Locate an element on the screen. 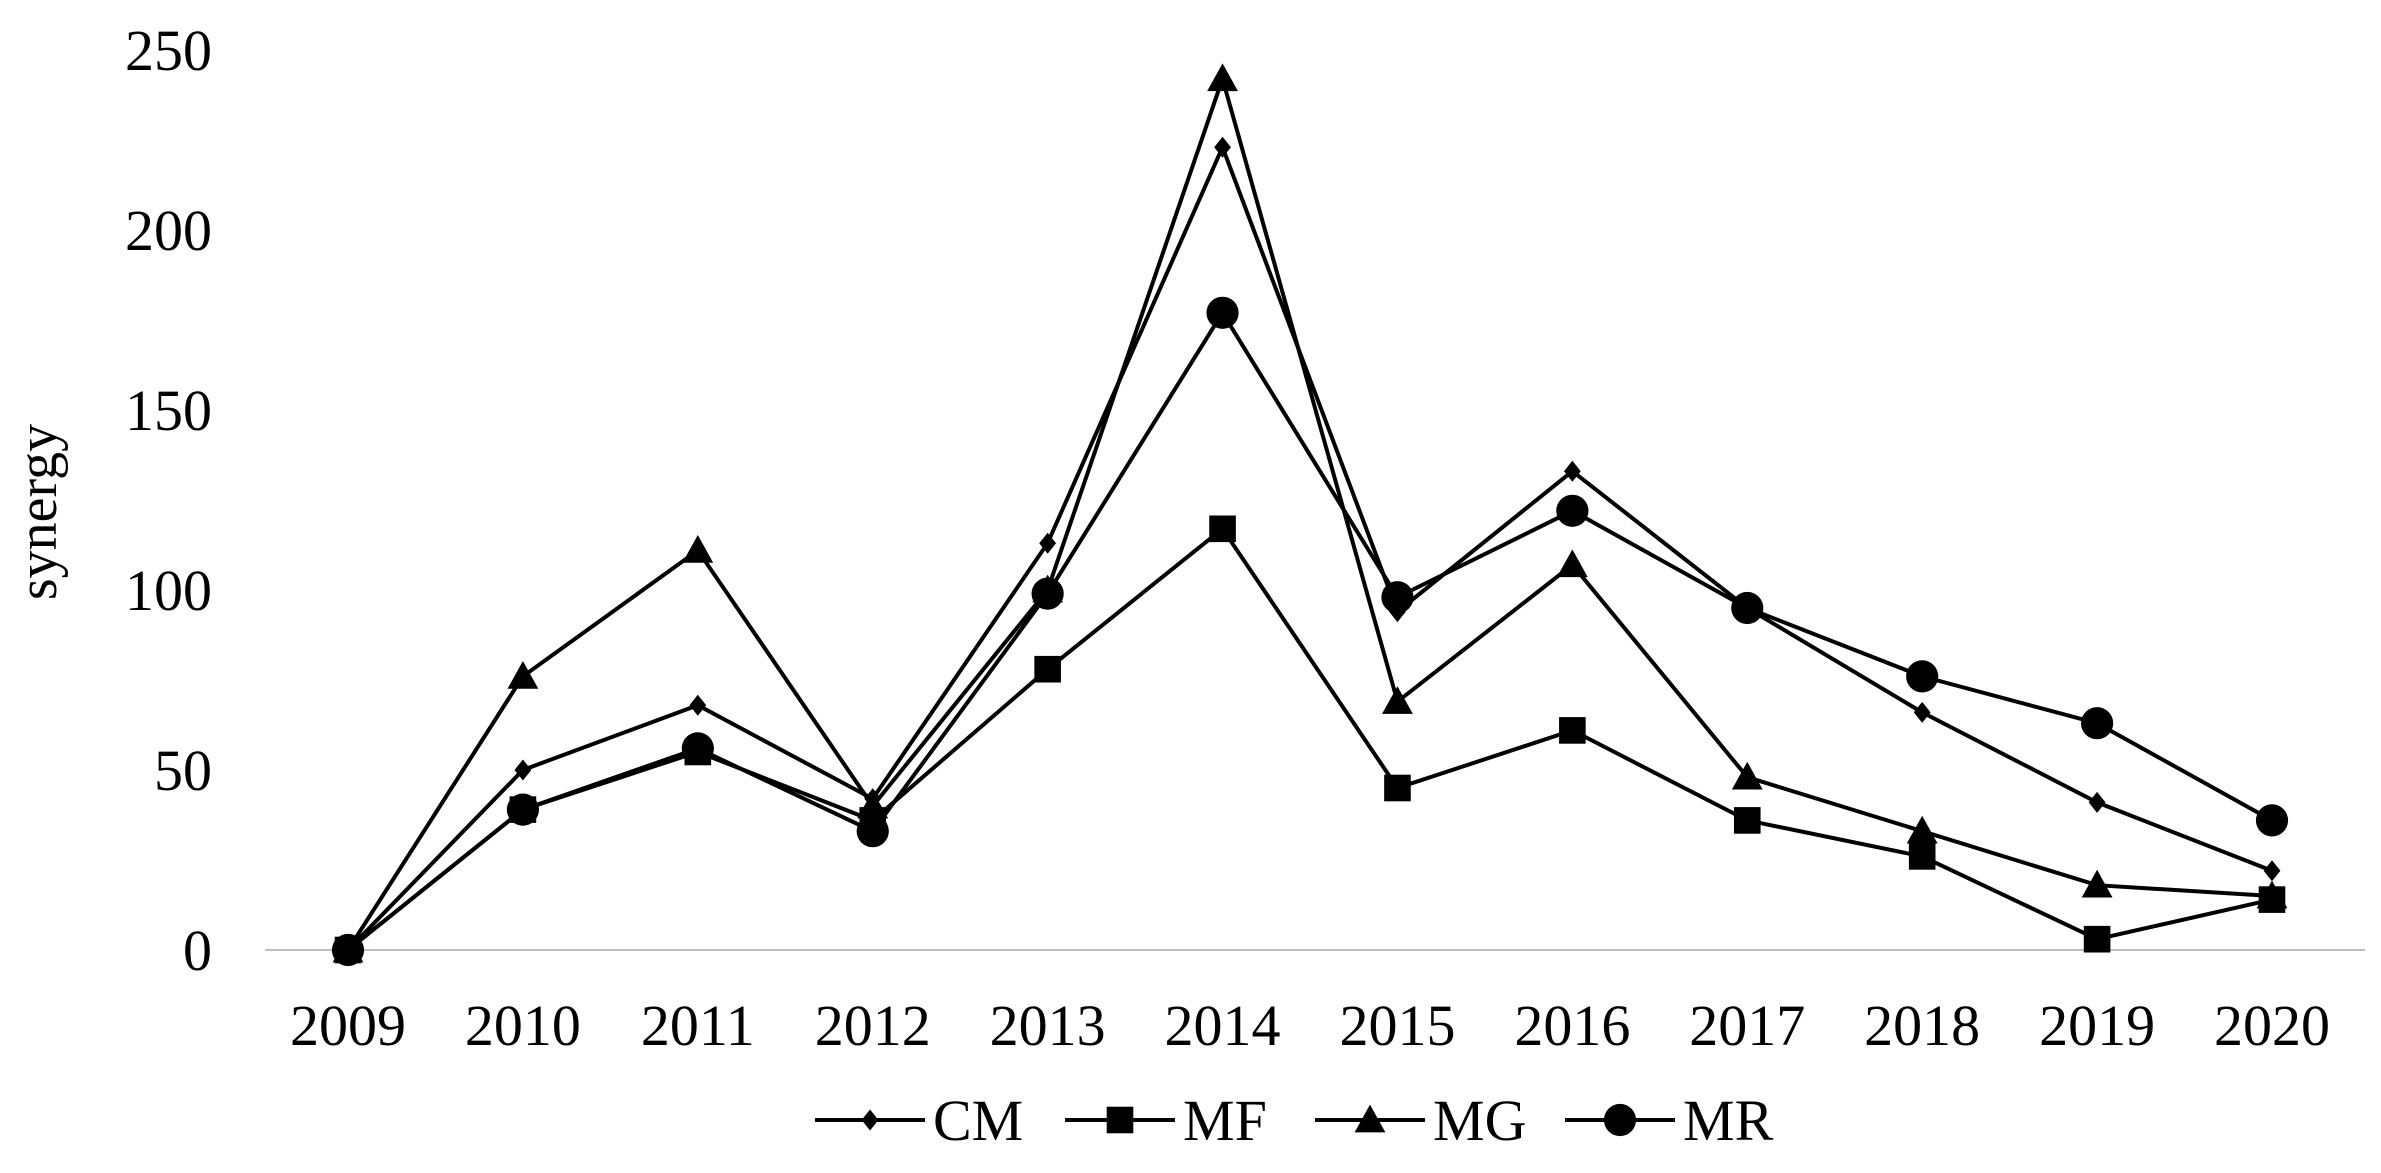 Image resolution: width=2381 pixels, height=1173 pixels. y-tick-label: 200 is located at coordinates (168, 230).